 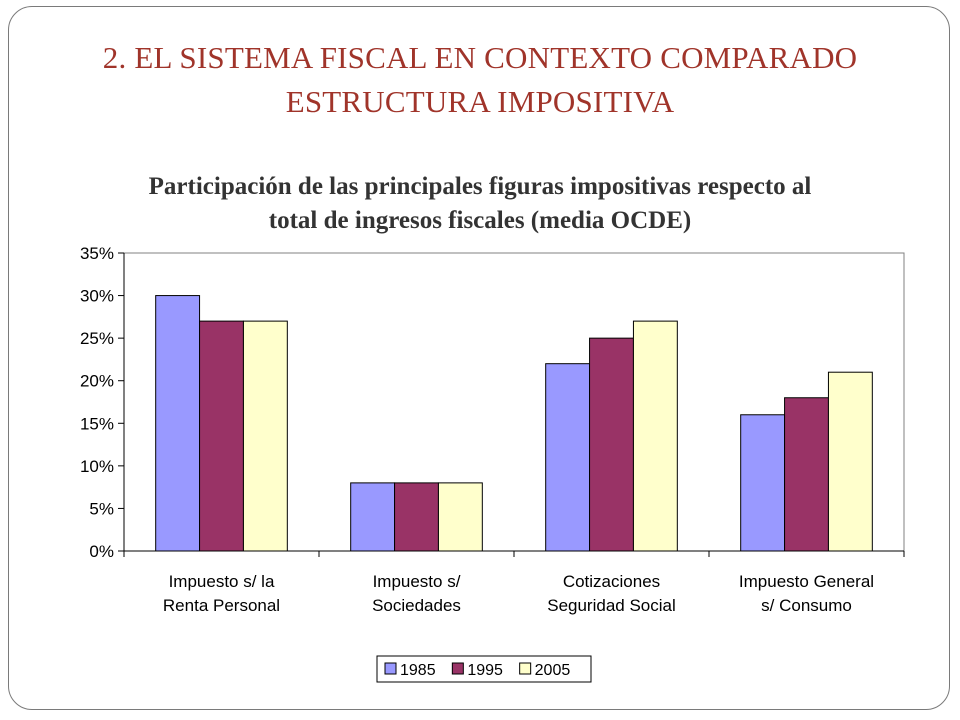 What do you see at coordinates (525, 668) in the screenshot?
I see `legend-swatch-2005` at bounding box center [525, 668].